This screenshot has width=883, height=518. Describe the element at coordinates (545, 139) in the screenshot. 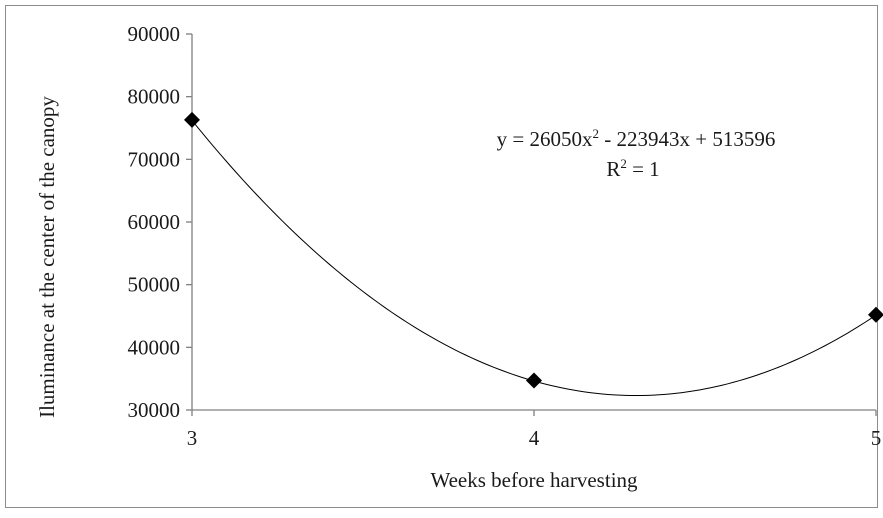

I see `equation-prefix: y = 26050x` at that location.